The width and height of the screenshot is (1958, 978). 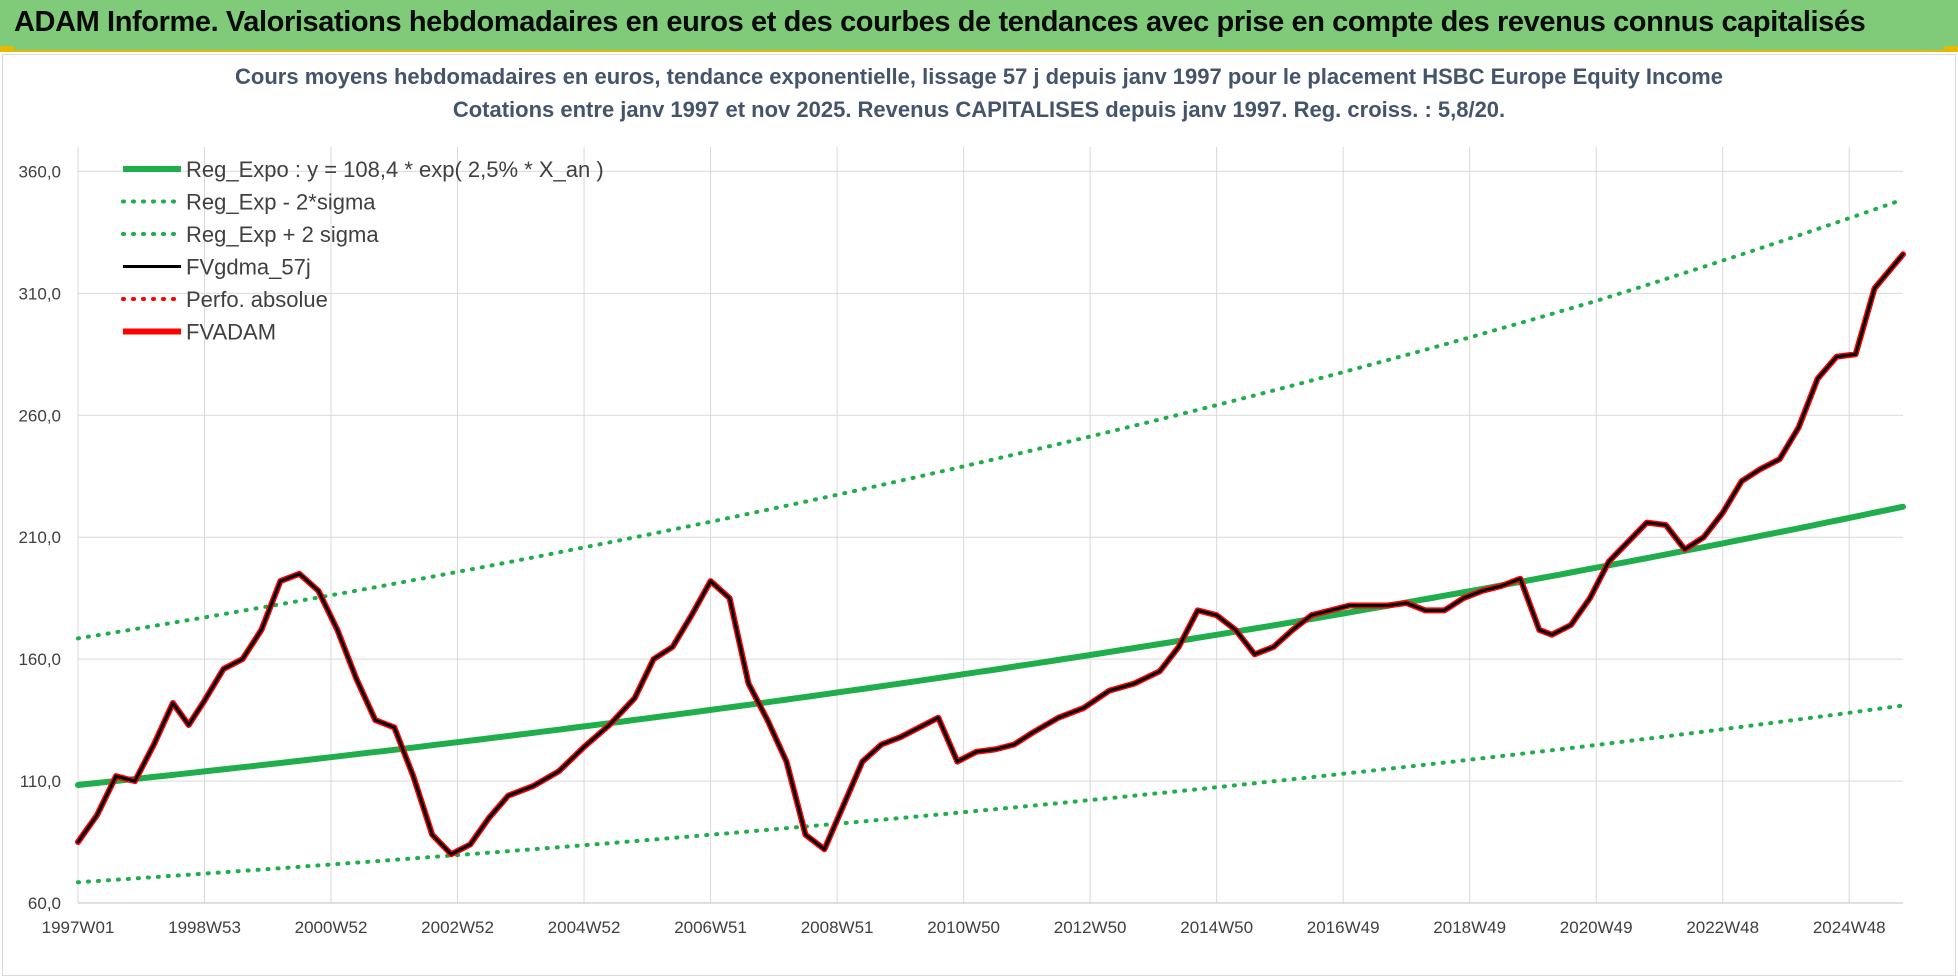 I want to click on x-tick-label: 1997W01, so click(x=78, y=927).